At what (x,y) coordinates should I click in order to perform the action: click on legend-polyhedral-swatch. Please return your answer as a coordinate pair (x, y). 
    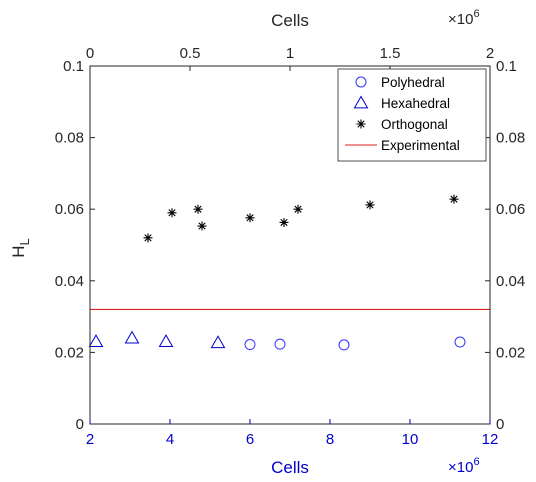
    Looking at the image, I should click on (361, 82).